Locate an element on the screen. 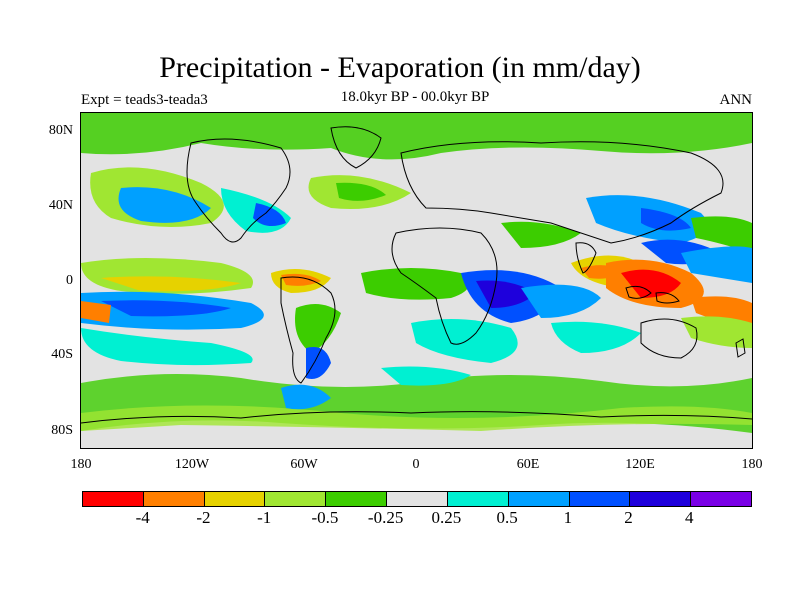  y-tick-label: 40S is located at coordinates (62, 354).